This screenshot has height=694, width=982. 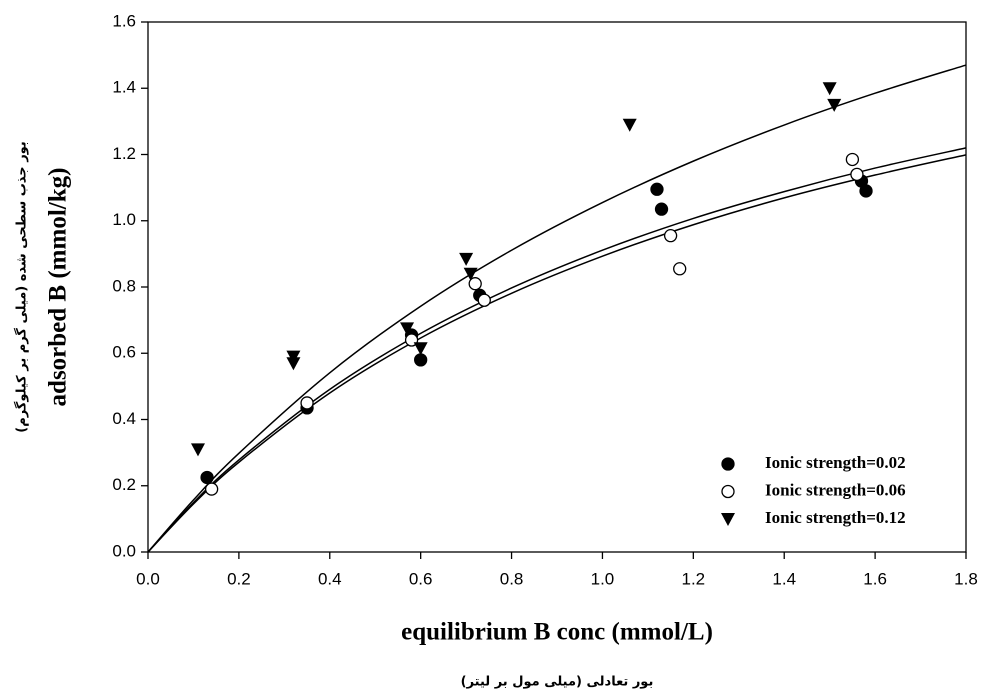 What do you see at coordinates (22, 286) in the screenshot?
I see `y-axis-label-persian: بور جذب سطحی شده (میلی گرم بر کیلوگرم)` at bounding box center [22, 286].